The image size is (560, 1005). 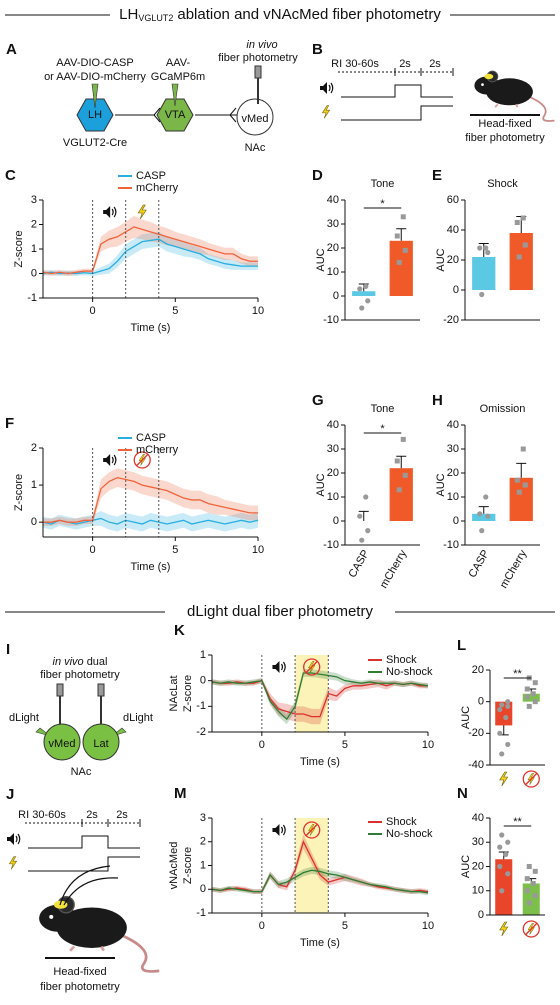 I want to click on y-tick-label: -10, so click(x=331, y=320).